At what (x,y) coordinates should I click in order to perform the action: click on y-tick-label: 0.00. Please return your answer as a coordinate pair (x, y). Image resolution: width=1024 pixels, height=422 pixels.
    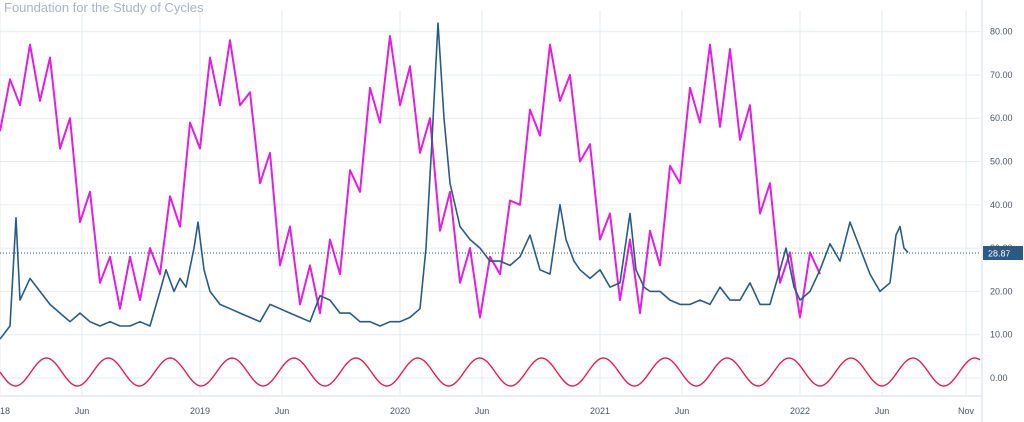
    Looking at the image, I should click on (999, 378).